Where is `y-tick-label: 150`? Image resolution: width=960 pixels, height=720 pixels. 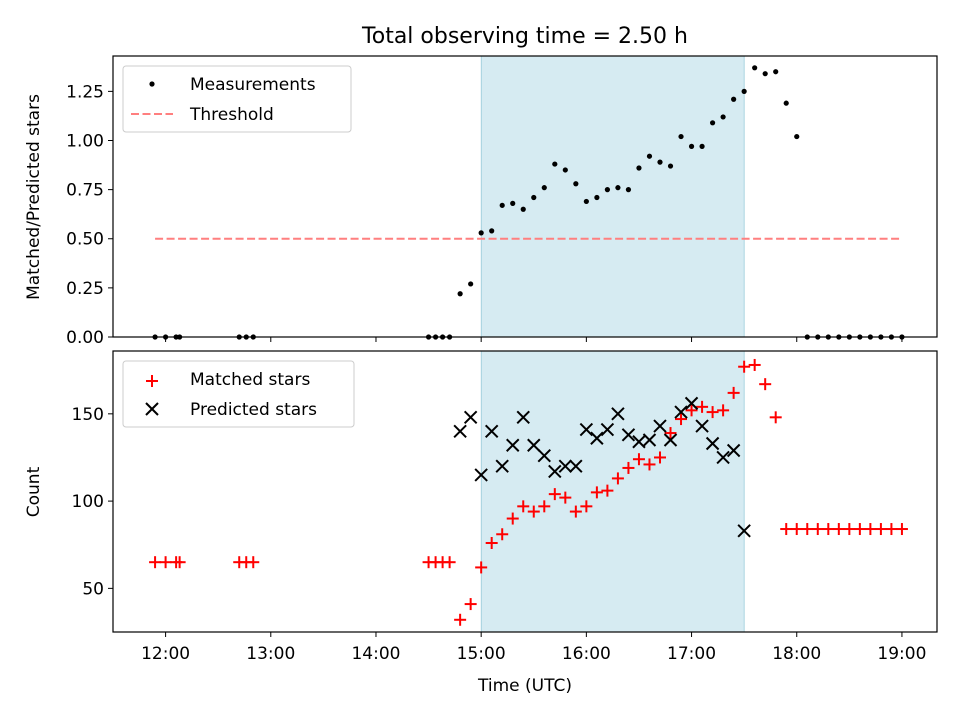 y-tick-label: 150 is located at coordinates (88, 415).